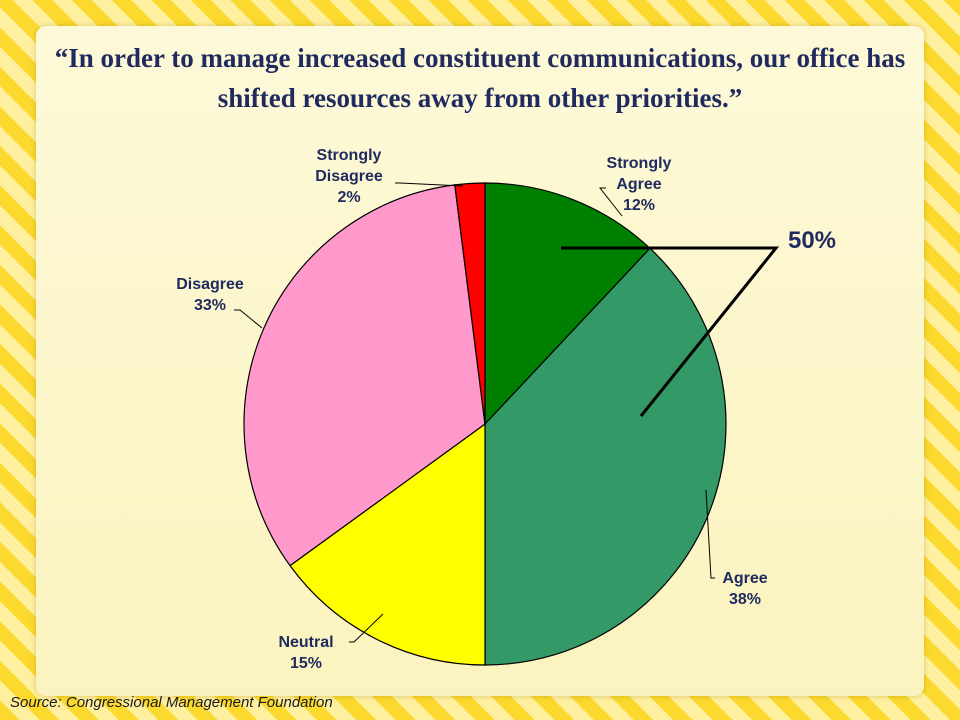 The width and height of the screenshot is (960, 720). What do you see at coordinates (744, 589) in the screenshot?
I see `slice-label-agree: Agree 38%` at bounding box center [744, 589].